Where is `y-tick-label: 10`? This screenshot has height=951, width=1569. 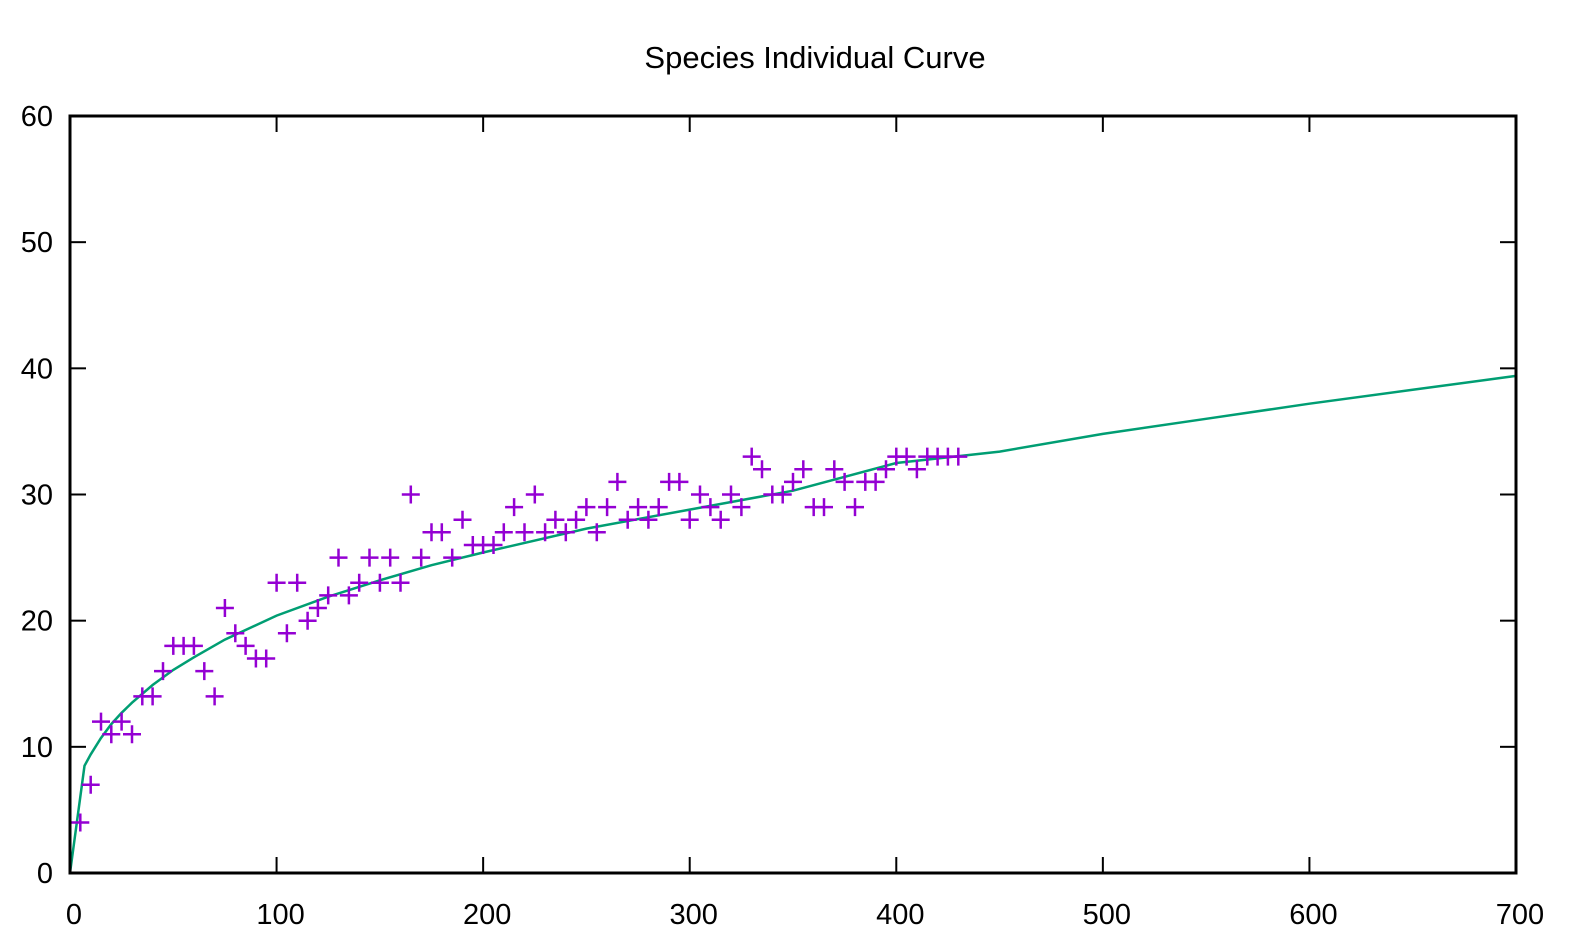 y-tick-label: 10 is located at coordinates (37, 748).